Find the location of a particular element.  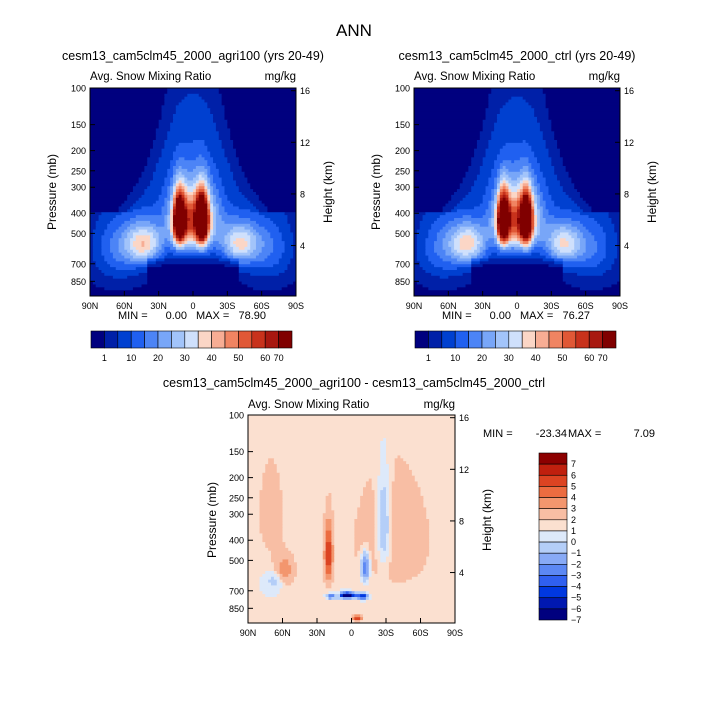

colorbar-swatch is located at coordinates (553, 525).